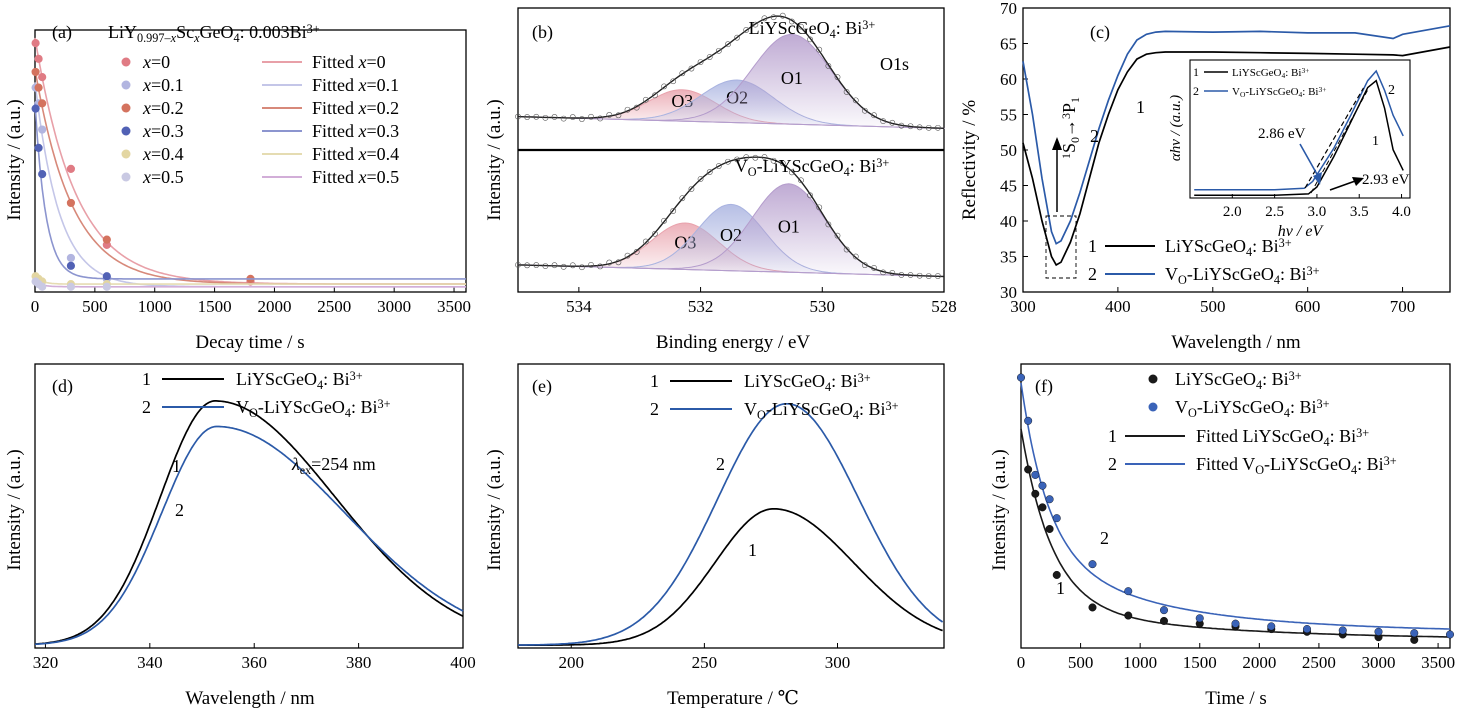 The width and height of the screenshot is (1465, 712). What do you see at coordinates (1100, 32) in the screenshot?
I see `panel-label: (c)` at bounding box center [1100, 32].